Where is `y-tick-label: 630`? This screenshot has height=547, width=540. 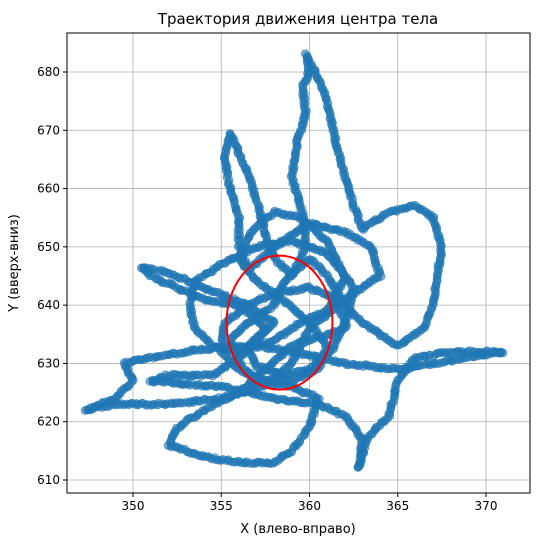
y-tick-label: 630 is located at coordinates (48, 363).